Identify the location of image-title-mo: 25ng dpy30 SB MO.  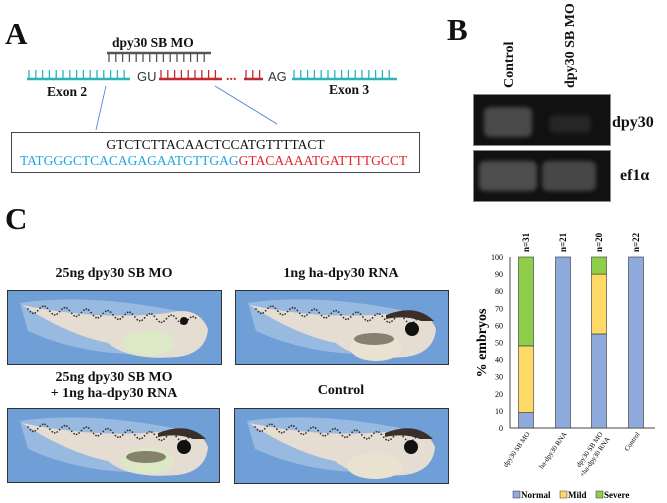
(114, 274).